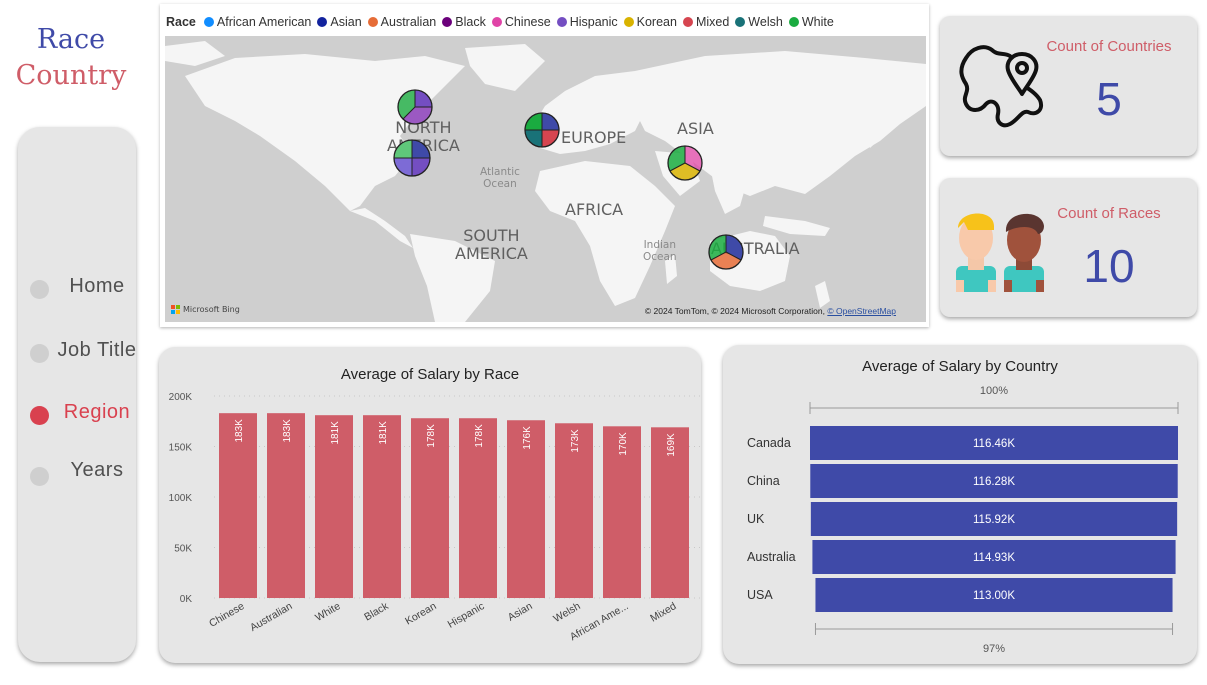 The image size is (1207, 685). I want to click on x-tick-label: Welsh, so click(566, 612).